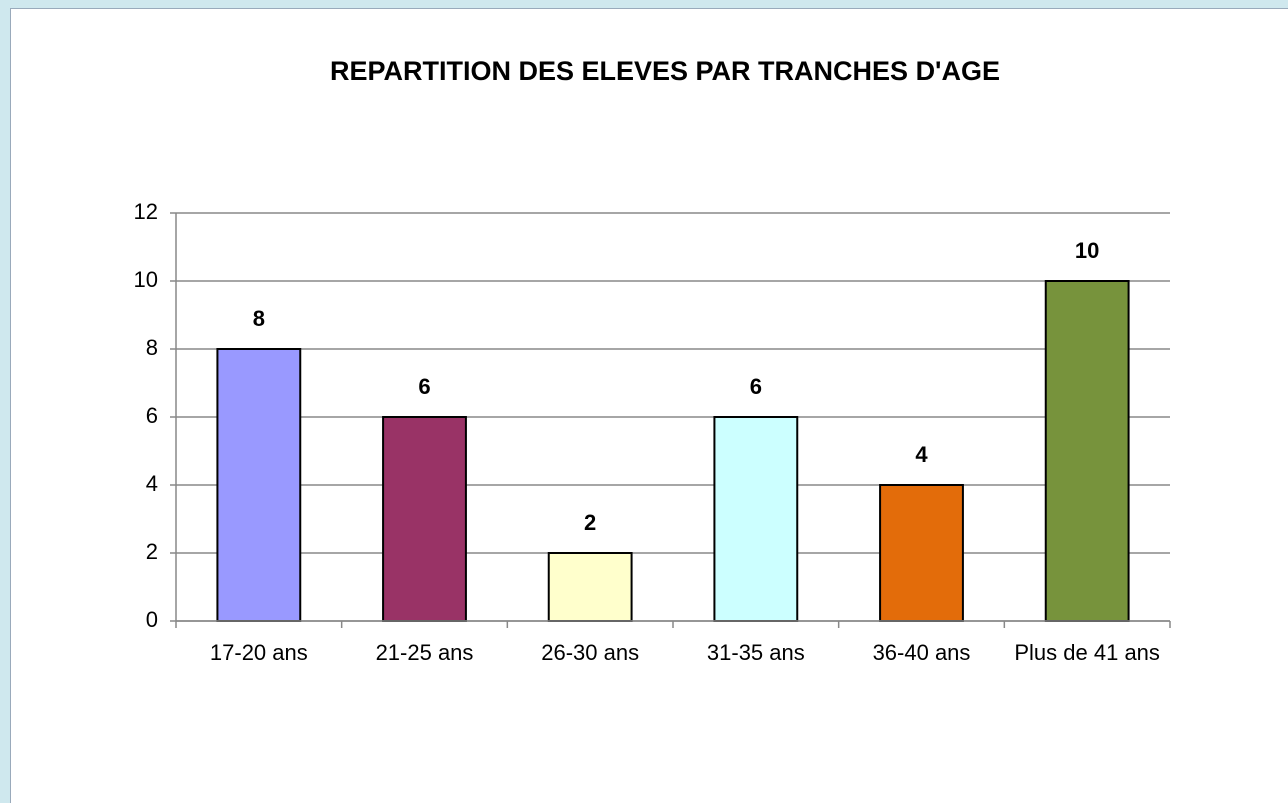  I want to click on y-tick-label: 6, so click(152, 415).